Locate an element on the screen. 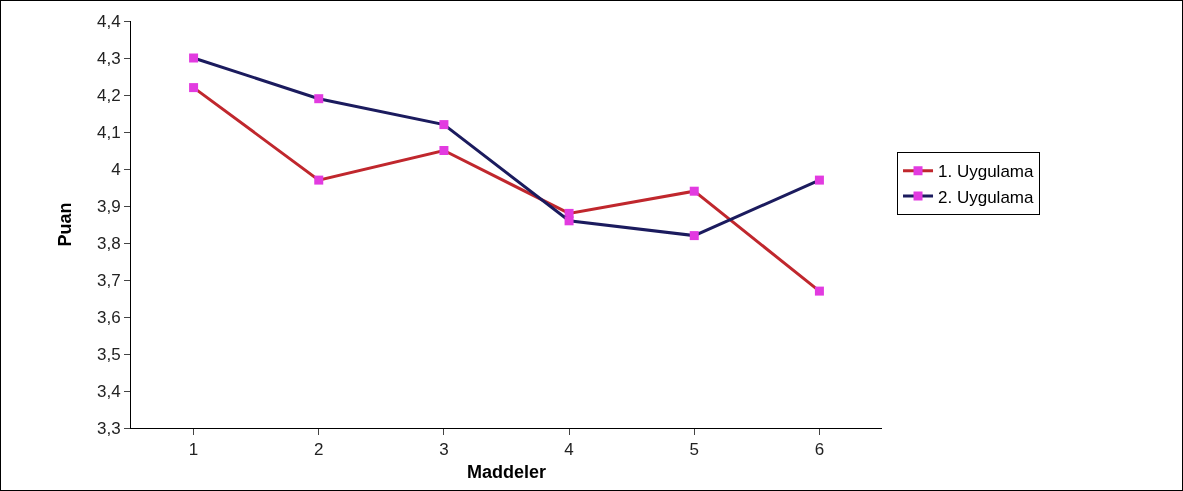 Image resolution: width=1183 pixels, height=491 pixels. x-tick-label: 4 is located at coordinates (569, 450).